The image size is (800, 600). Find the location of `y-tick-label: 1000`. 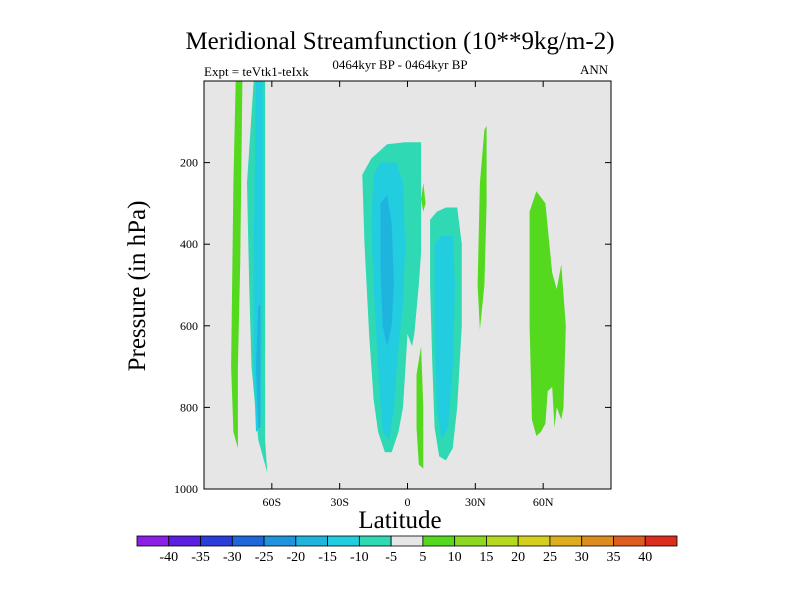

y-tick-label: 1000 is located at coordinates (186, 489).